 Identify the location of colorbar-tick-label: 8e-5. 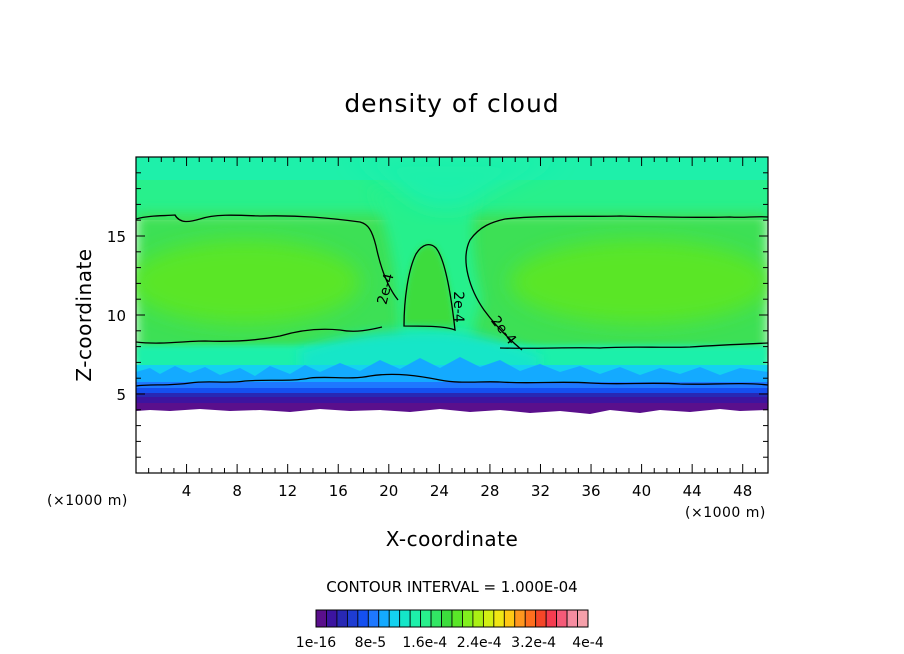
(370, 643).